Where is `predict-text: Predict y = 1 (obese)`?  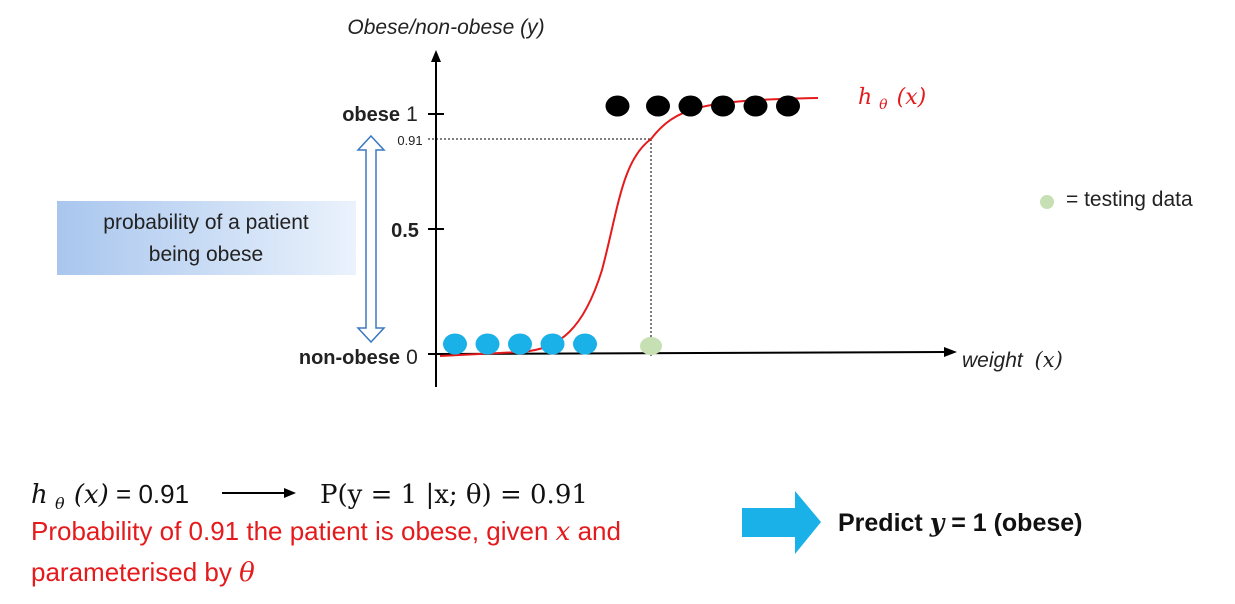
predict-text: Predict y = 1 (obese) is located at coordinates (960, 522).